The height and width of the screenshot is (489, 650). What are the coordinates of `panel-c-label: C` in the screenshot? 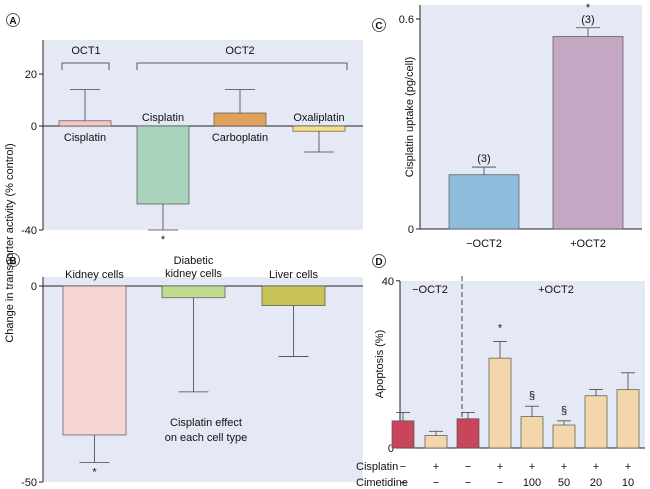 It's located at (378, 26).